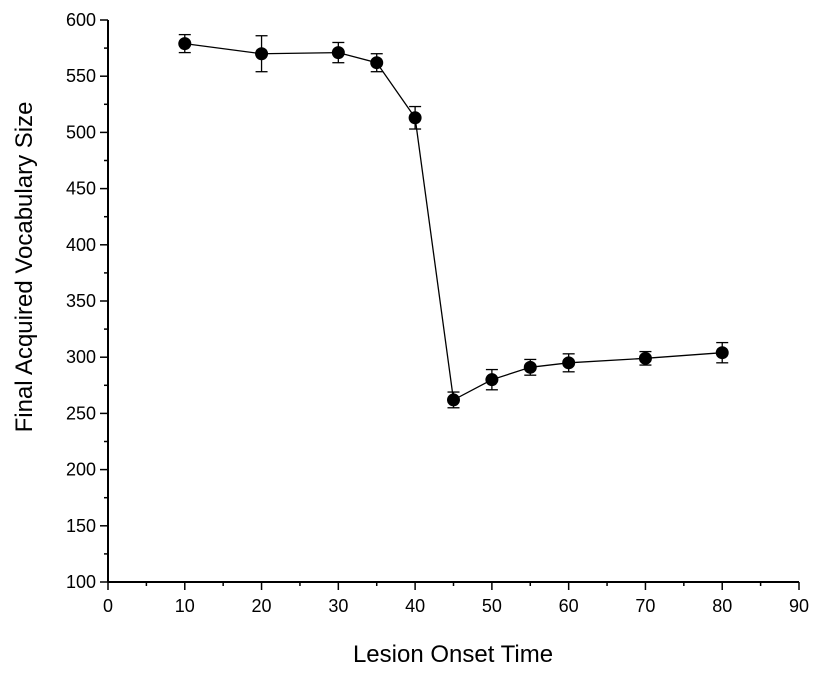 The height and width of the screenshot is (678, 817). What do you see at coordinates (81, 470) in the screenshot?
I see `y-tick-label: 200` at bounding box center [81, 470].